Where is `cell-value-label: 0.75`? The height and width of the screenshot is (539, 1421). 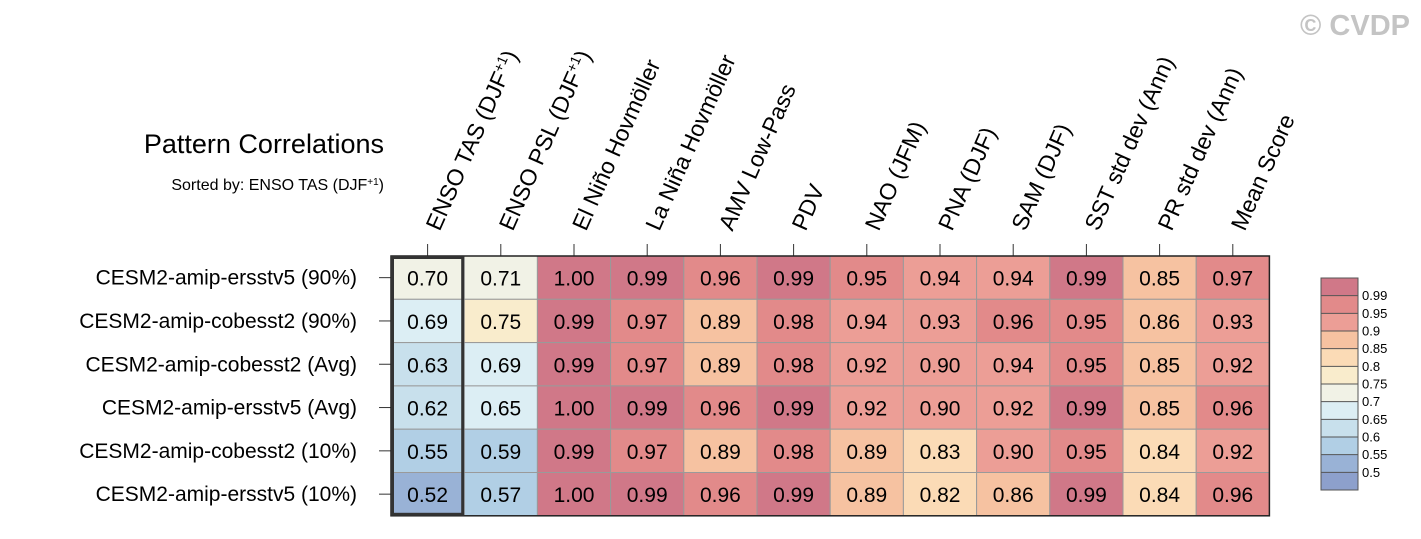 cell-value-label: 0.75 is located at coordinates (500, 322).